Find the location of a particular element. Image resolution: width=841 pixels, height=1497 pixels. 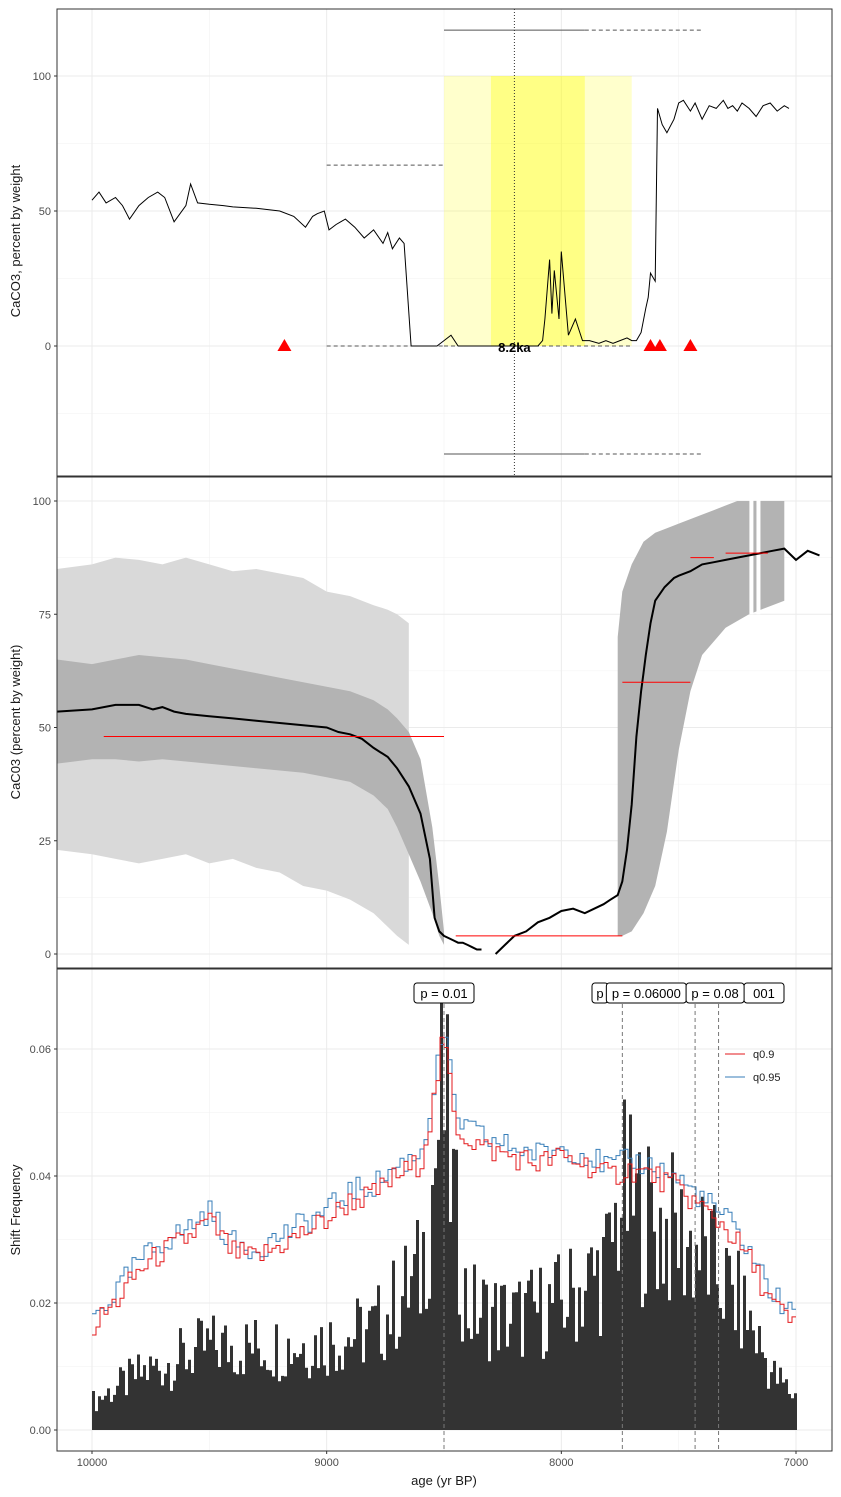

inner-credible-band is located at coordinates (250, 800).